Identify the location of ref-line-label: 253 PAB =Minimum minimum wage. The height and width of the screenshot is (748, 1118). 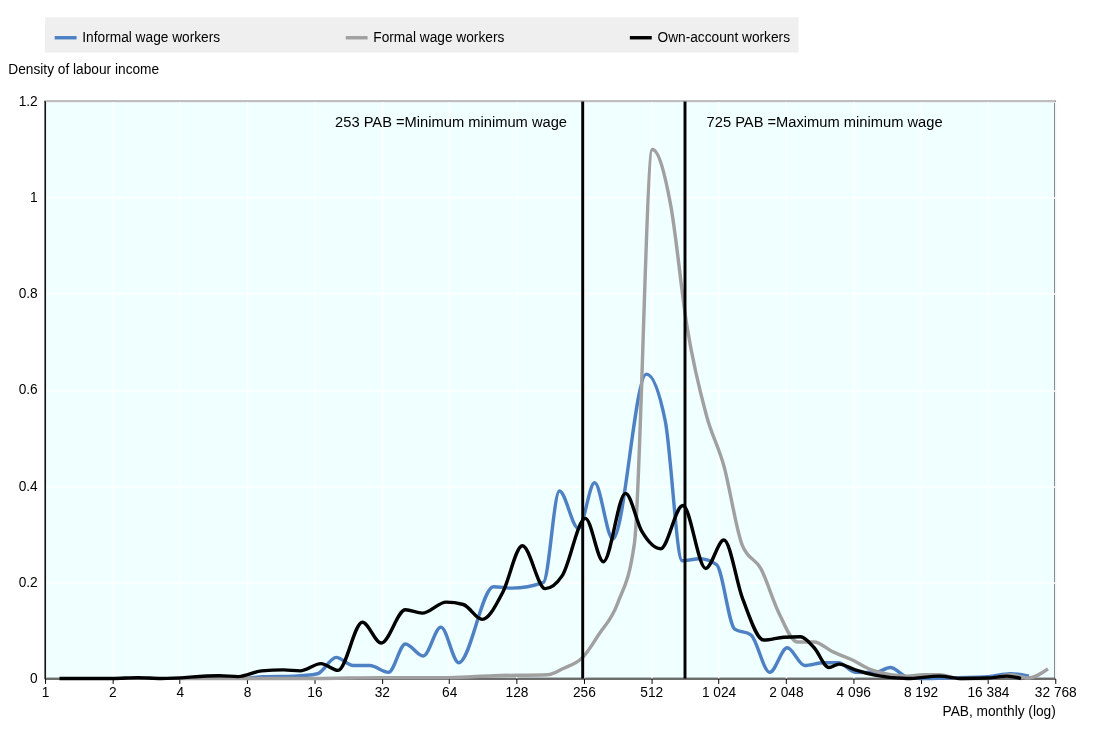
(451, 121).